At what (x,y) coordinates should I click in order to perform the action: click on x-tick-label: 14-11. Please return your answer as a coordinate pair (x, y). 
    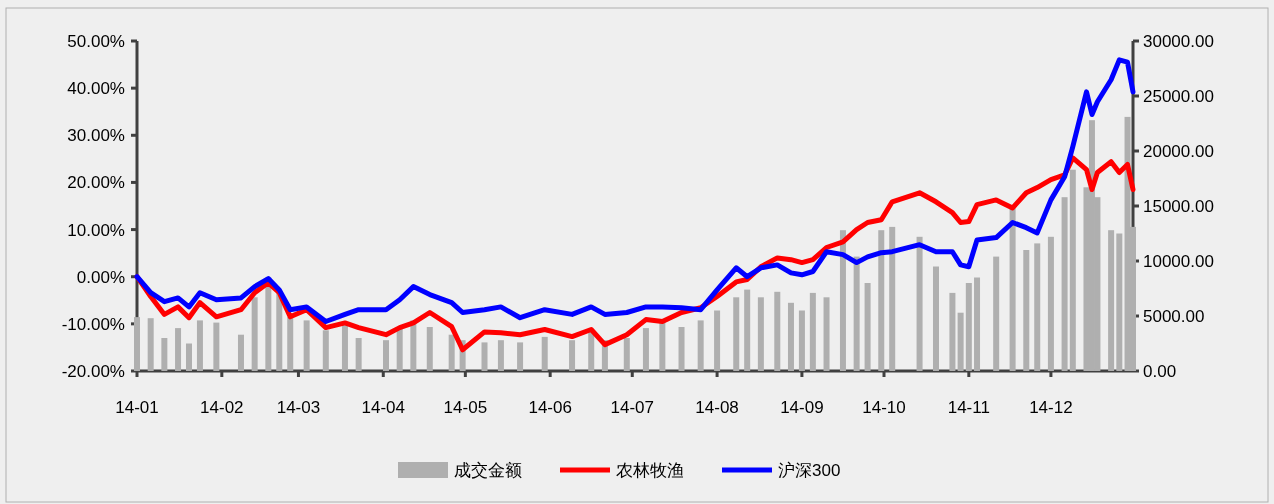
    Looking at the image, I should click on (968, 407).